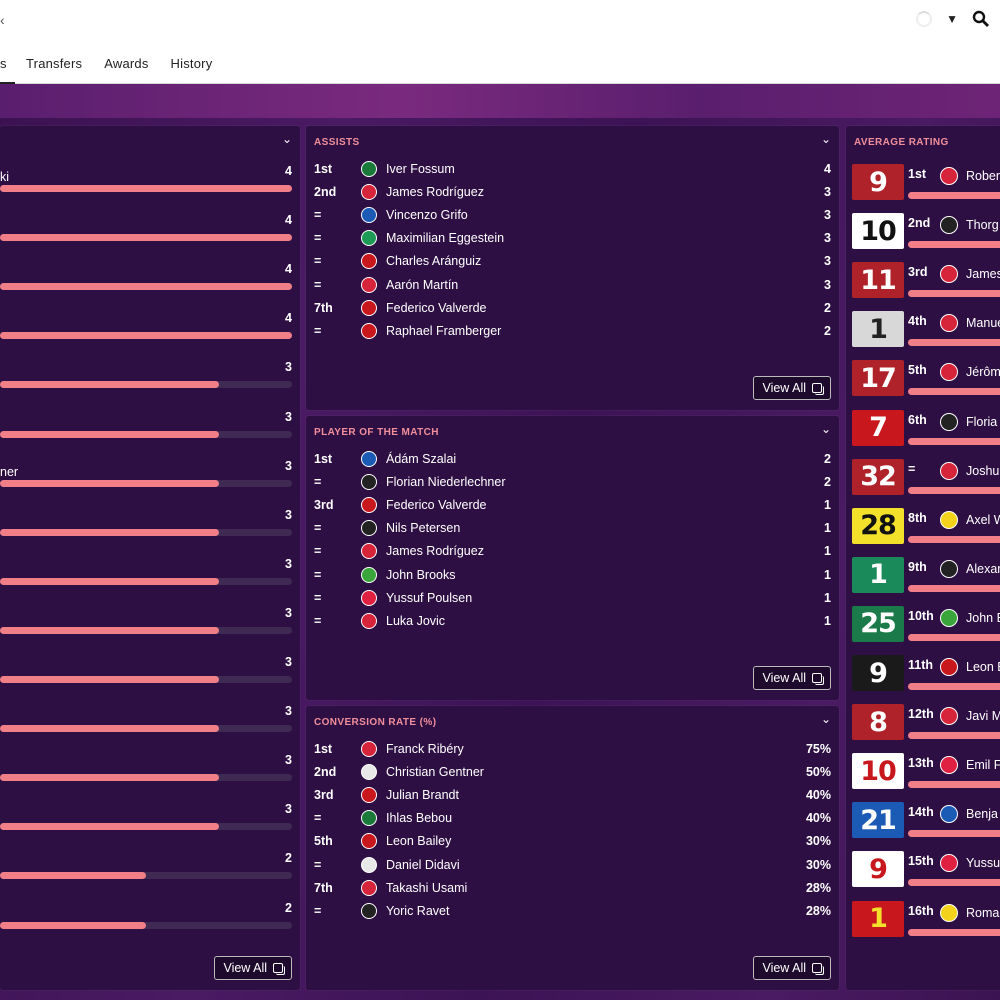 The image size is (1000, 1000). Describe the element at coordinates (572, 772) in the screenshot. I see `list-item: 2nd Christian Gentner 50%` at that location.